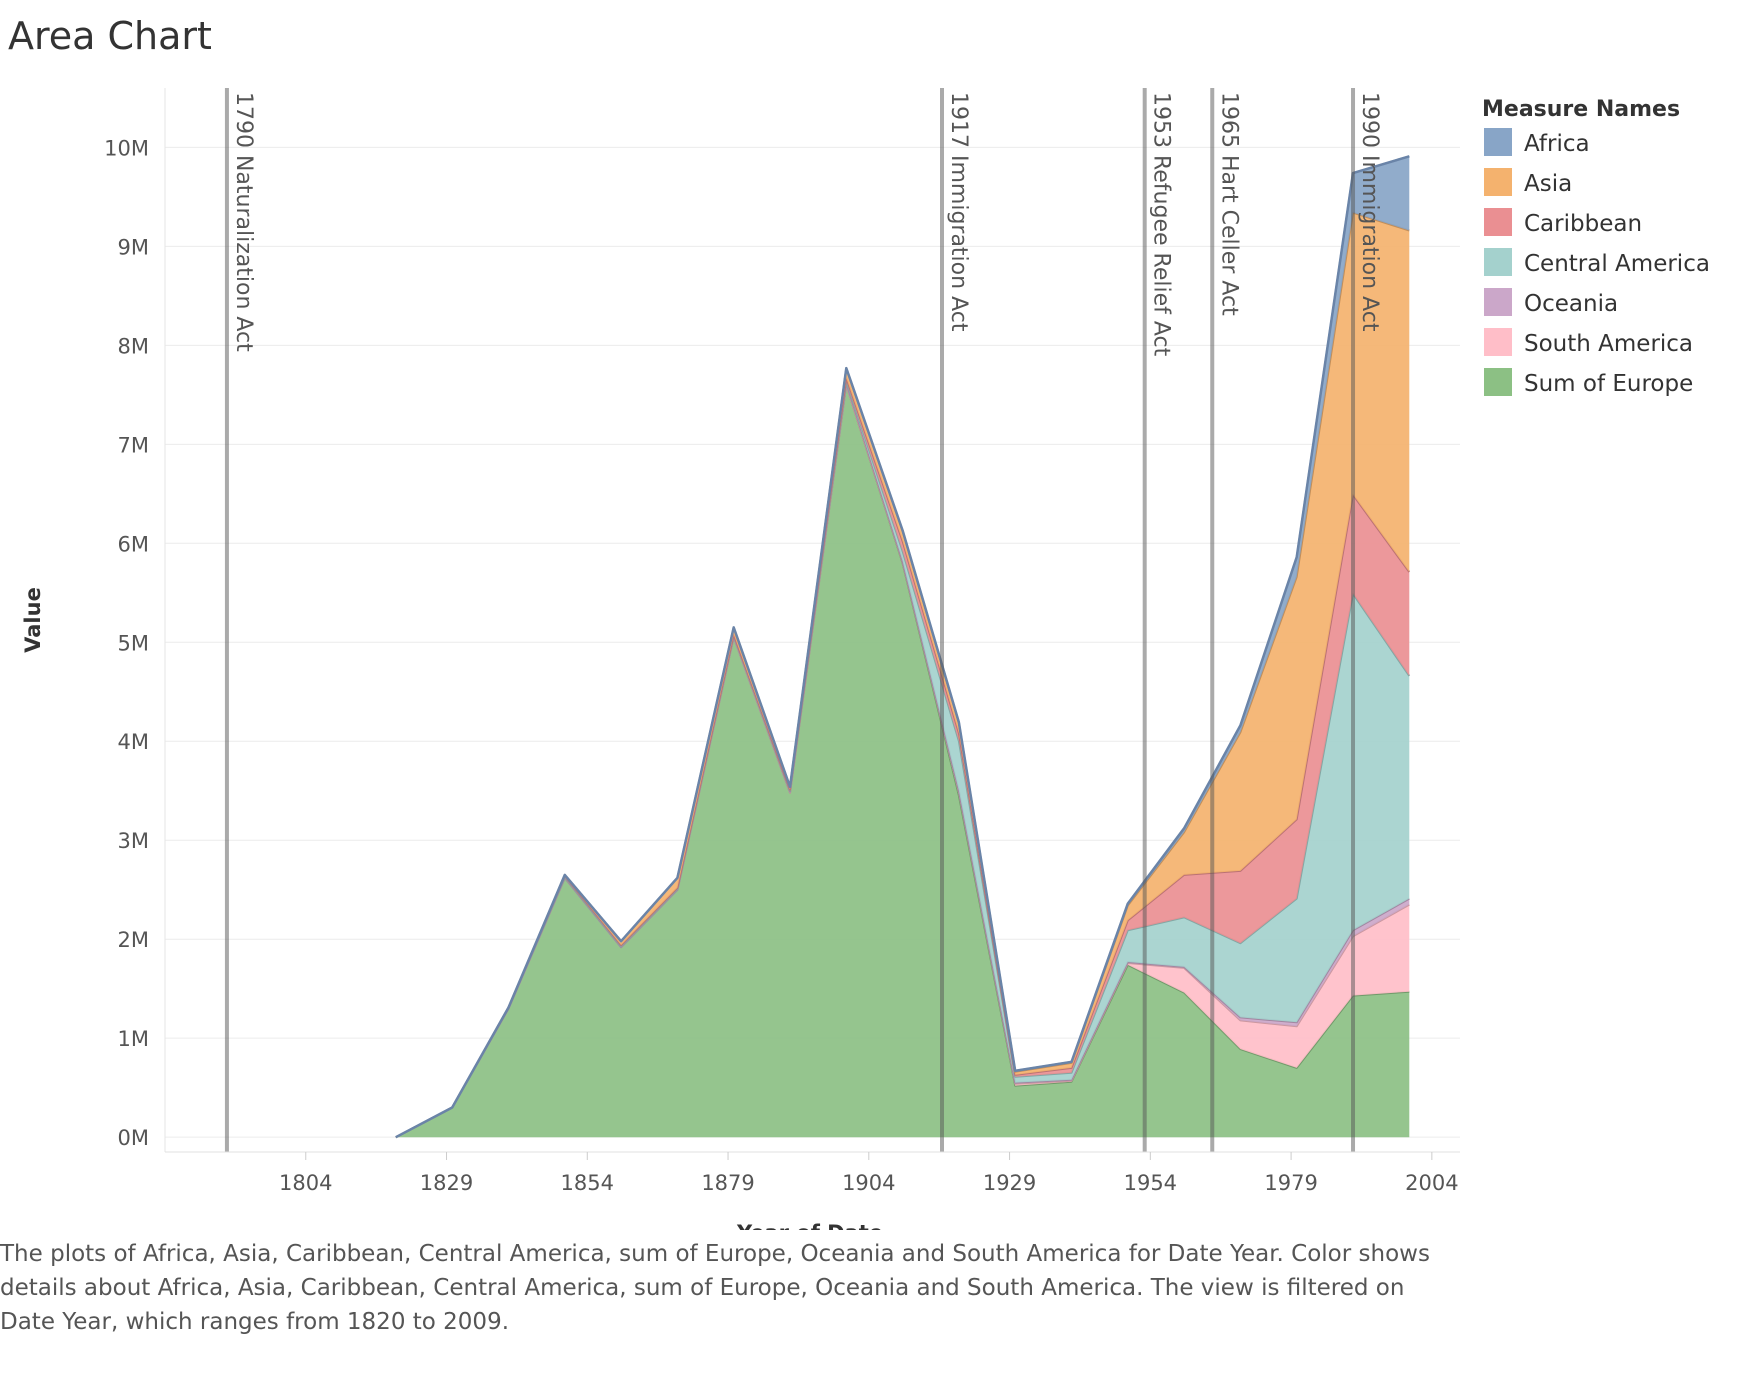 This screenshot has width=1752, height=1374. I want to click on legend-label: Africa, so click(1557, 144).